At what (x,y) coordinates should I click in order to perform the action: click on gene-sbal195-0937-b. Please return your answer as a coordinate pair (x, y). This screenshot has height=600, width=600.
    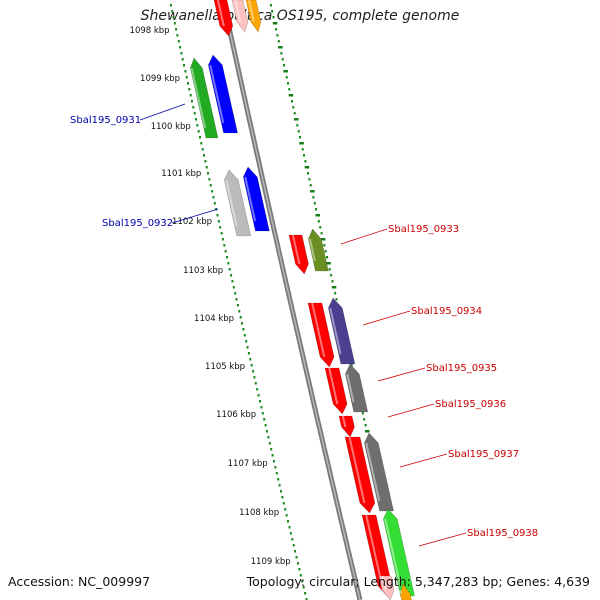
    Looking at the image, I should click on (378, 472).